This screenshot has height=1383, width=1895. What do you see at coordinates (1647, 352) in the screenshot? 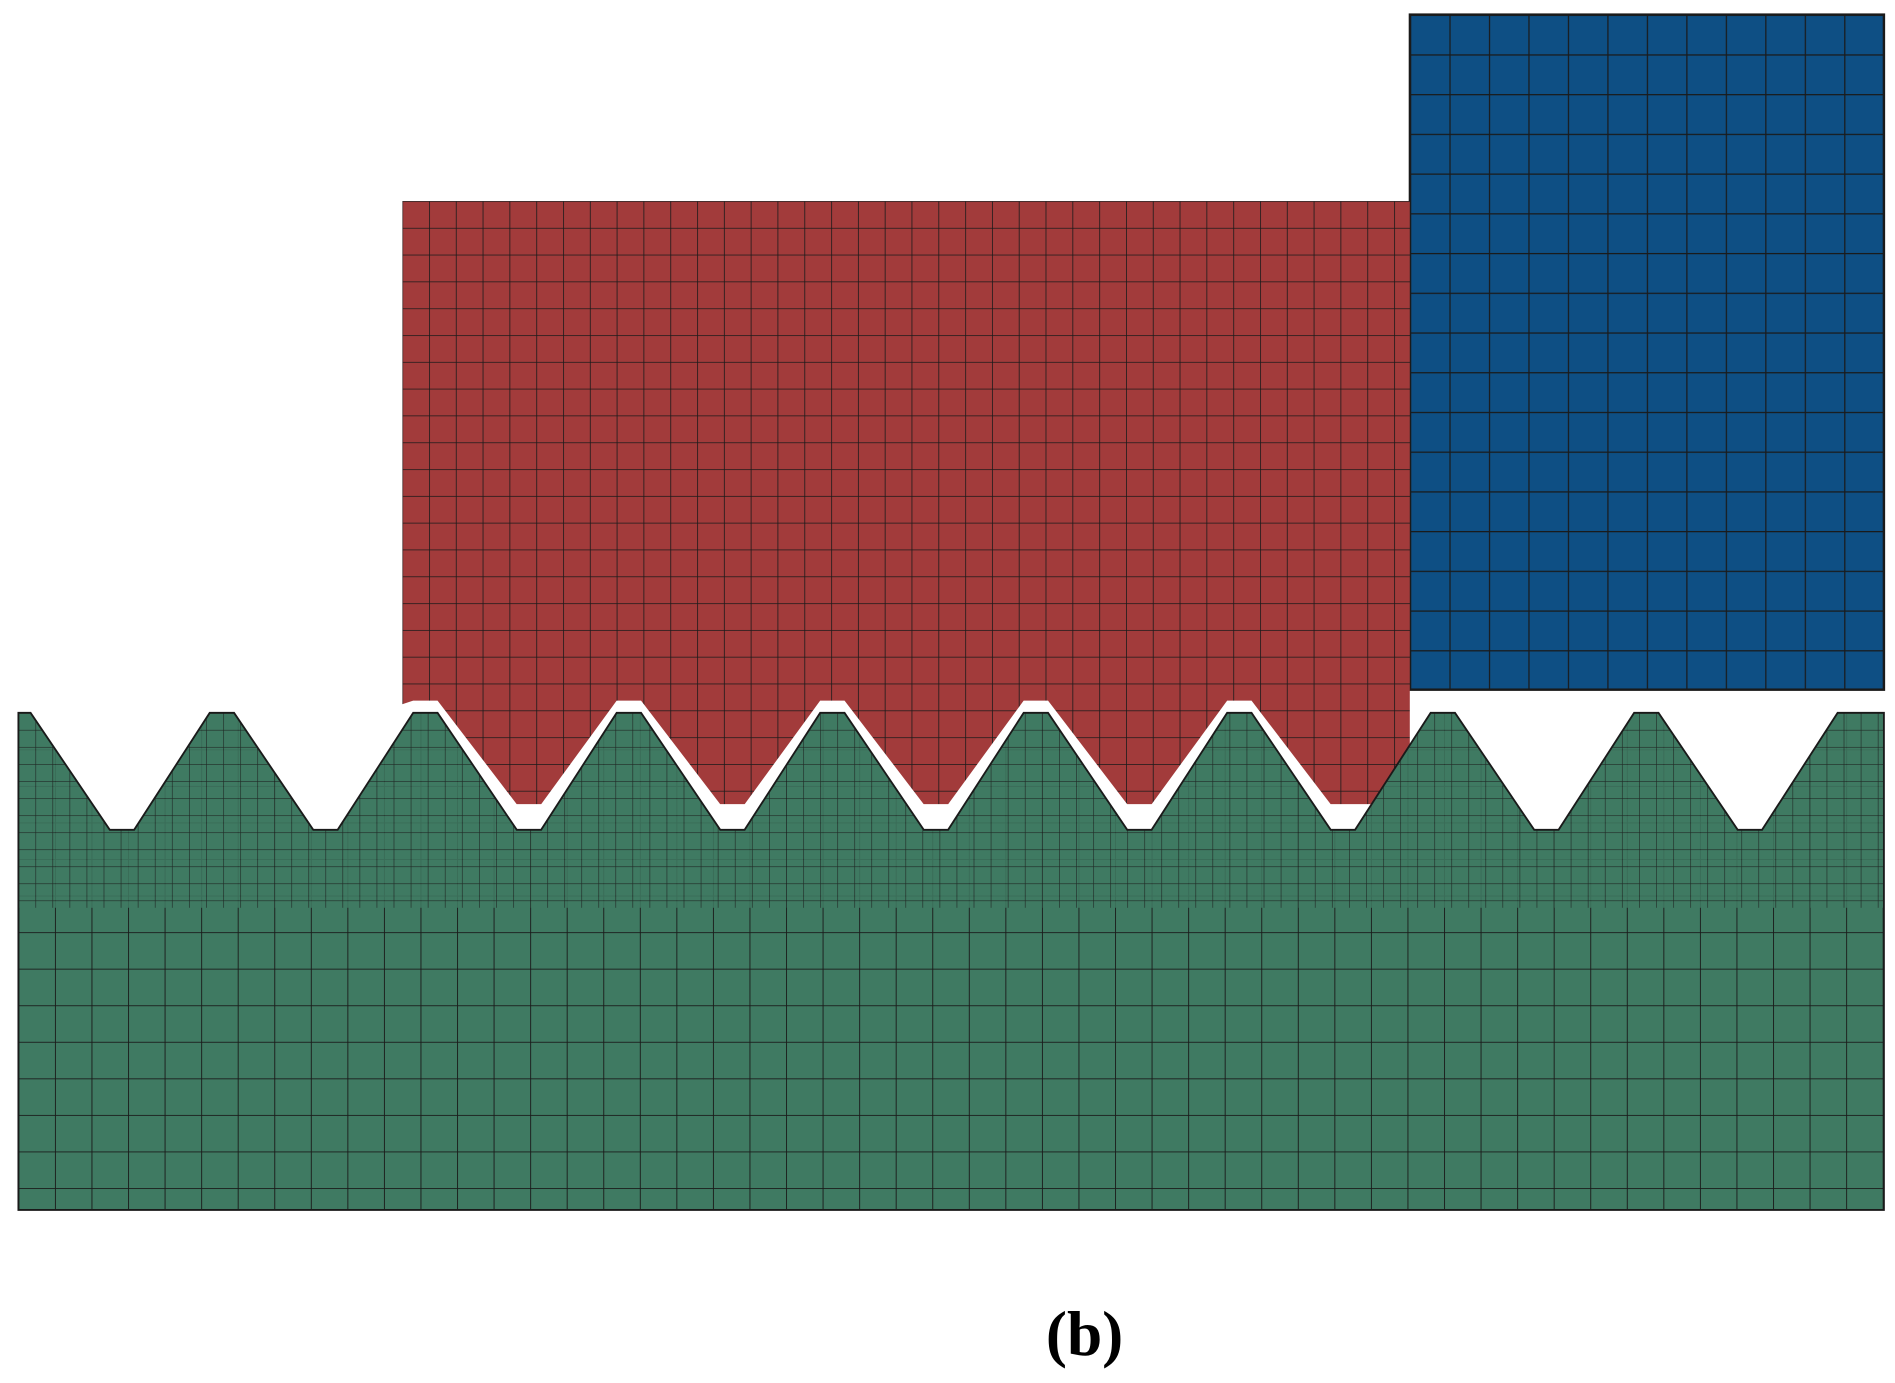
I see `blue-block` at bounding box center [1647, 352].